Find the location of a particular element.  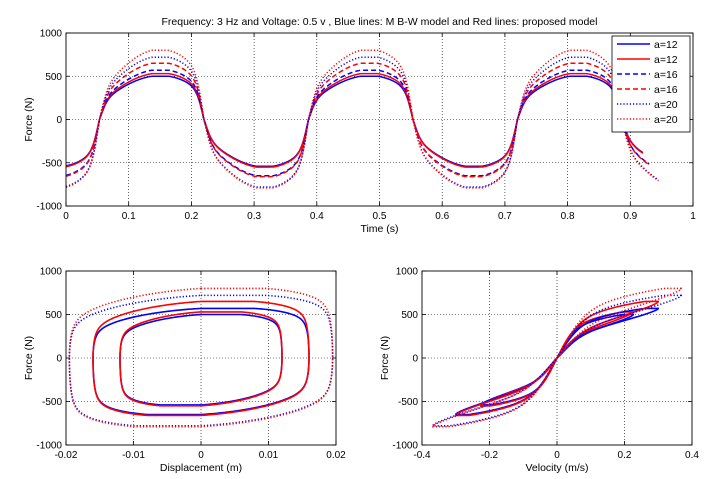

legend: a=12 a=12 a=16 a=16 a=20 a=20 is located at coordinates (651, 84).